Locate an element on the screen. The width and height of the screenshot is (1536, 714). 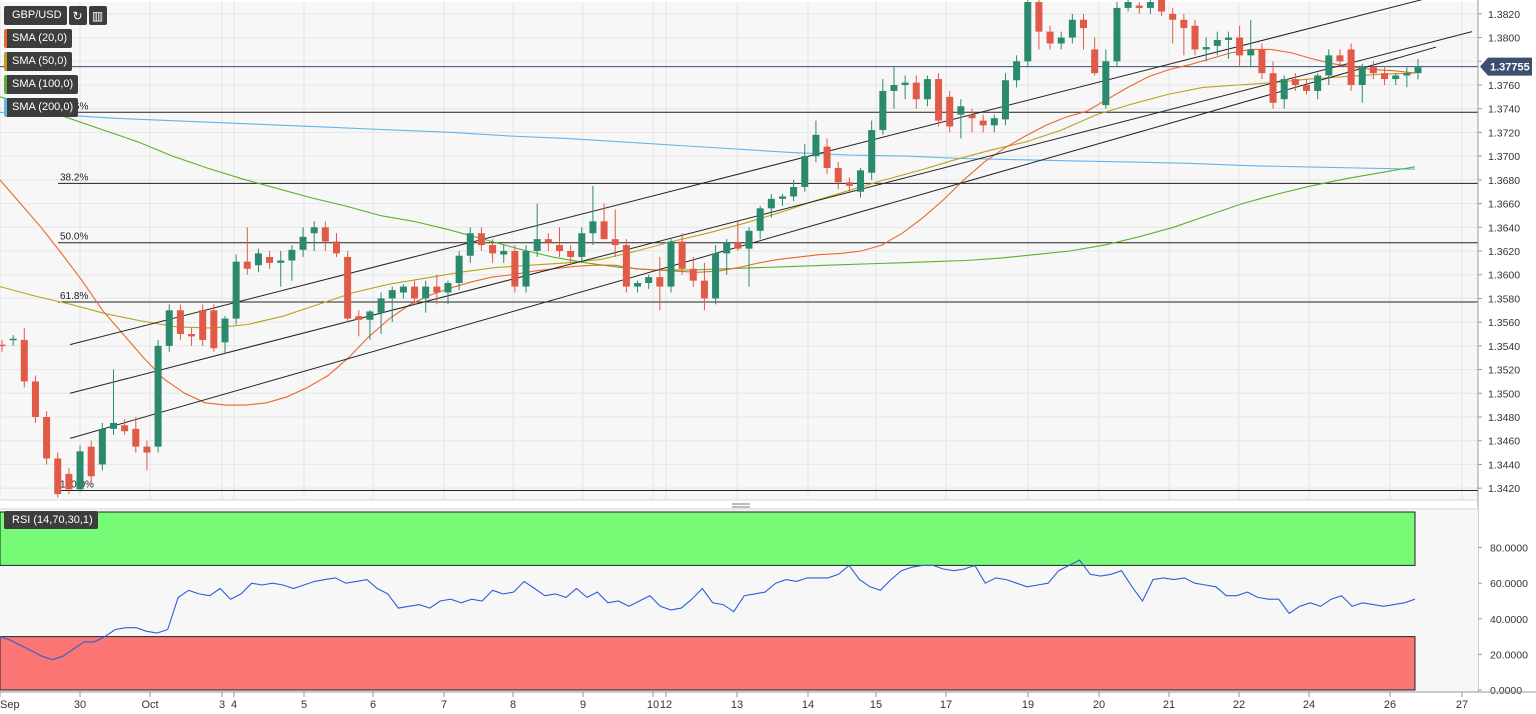
refresh-icon: ↻ is located at coordinates (77, 15).